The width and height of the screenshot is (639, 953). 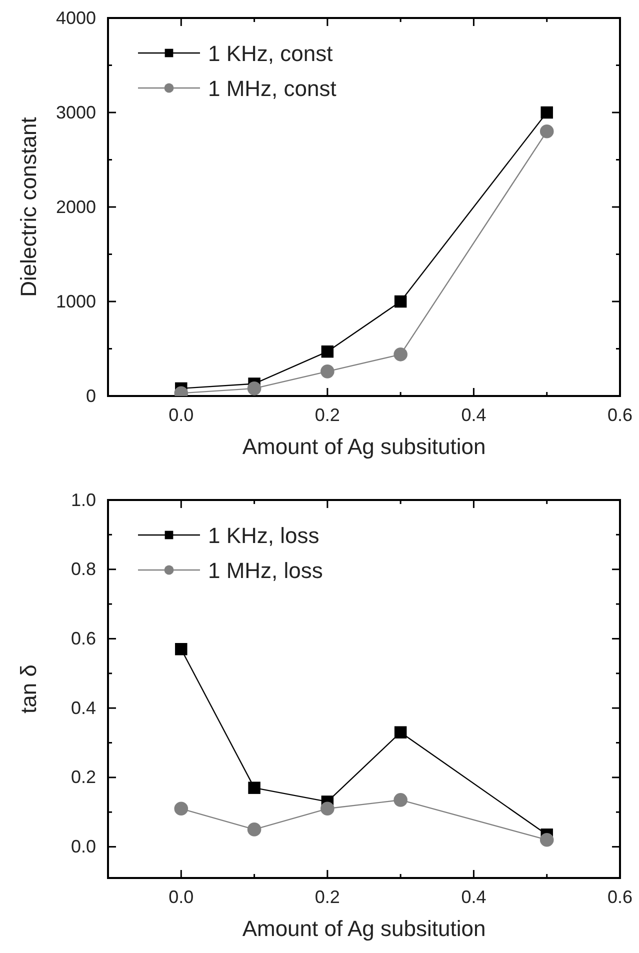 What do you see at coordinates (83, 708) in the screenshot?
I see `y-tick-label: 0.4` at bounding box center [83, 708].